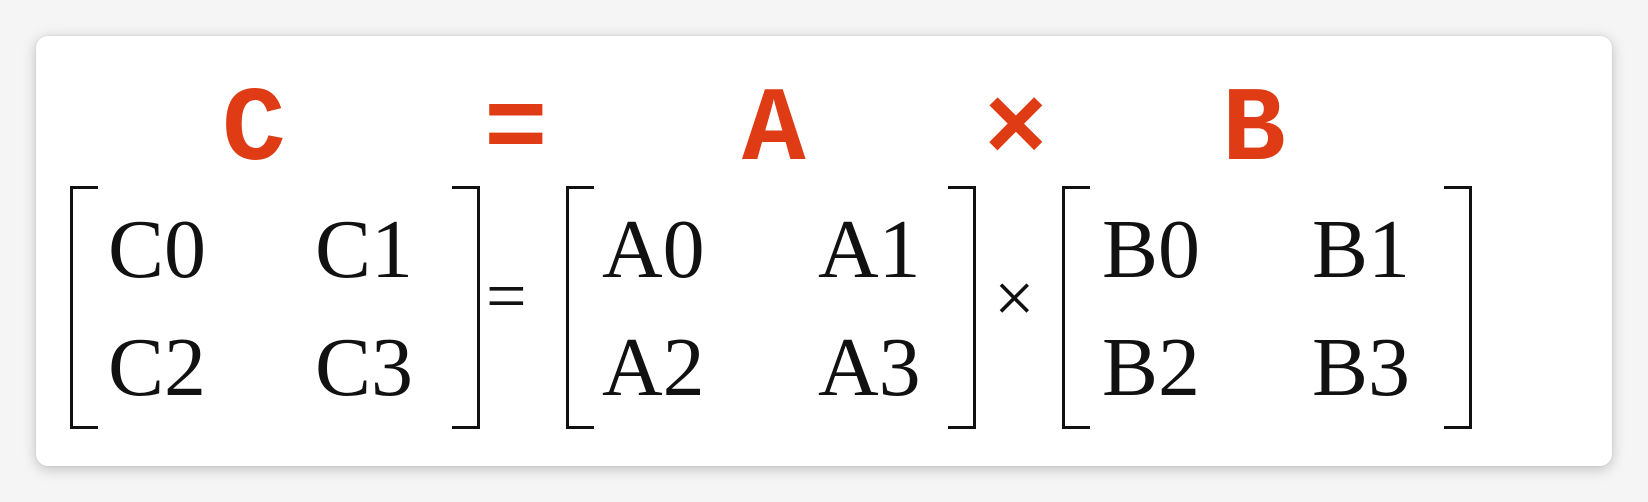  I want to click on heading-b: B, so click(1254, 131).